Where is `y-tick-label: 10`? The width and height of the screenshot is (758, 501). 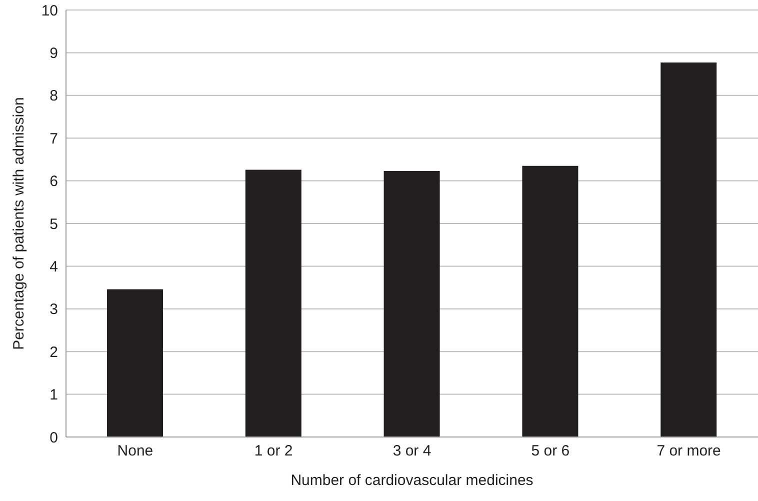
y-tick-label: 10 is located at coordinates (49, 11).